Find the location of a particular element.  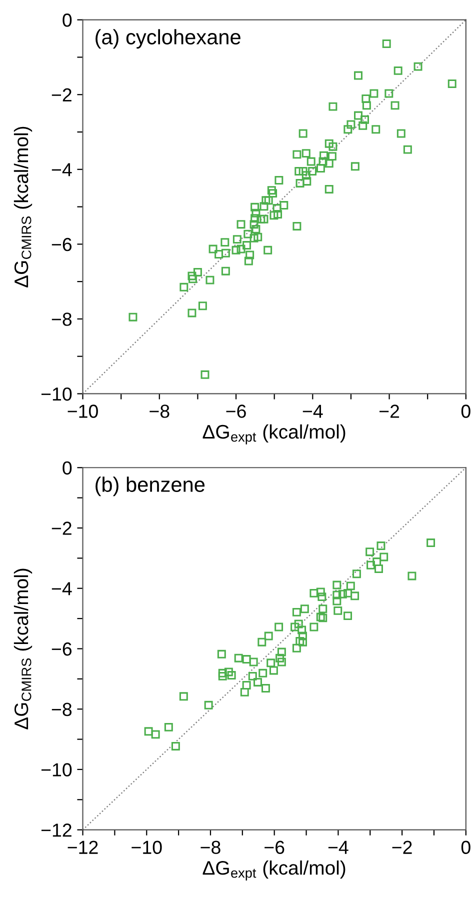

x-tick-label: −10 is located at coordinates (147, 847).